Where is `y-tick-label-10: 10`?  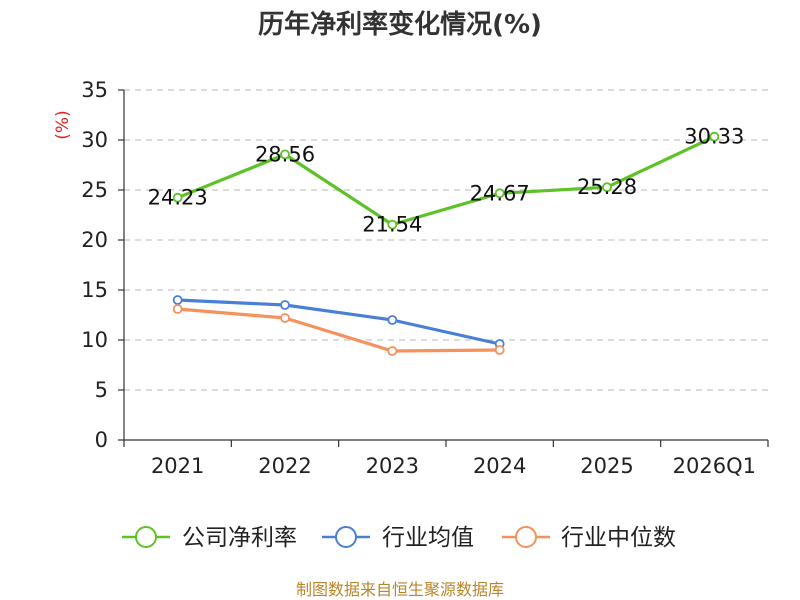 y-tick-label-10: 10 is located at coordinates (94, 340).